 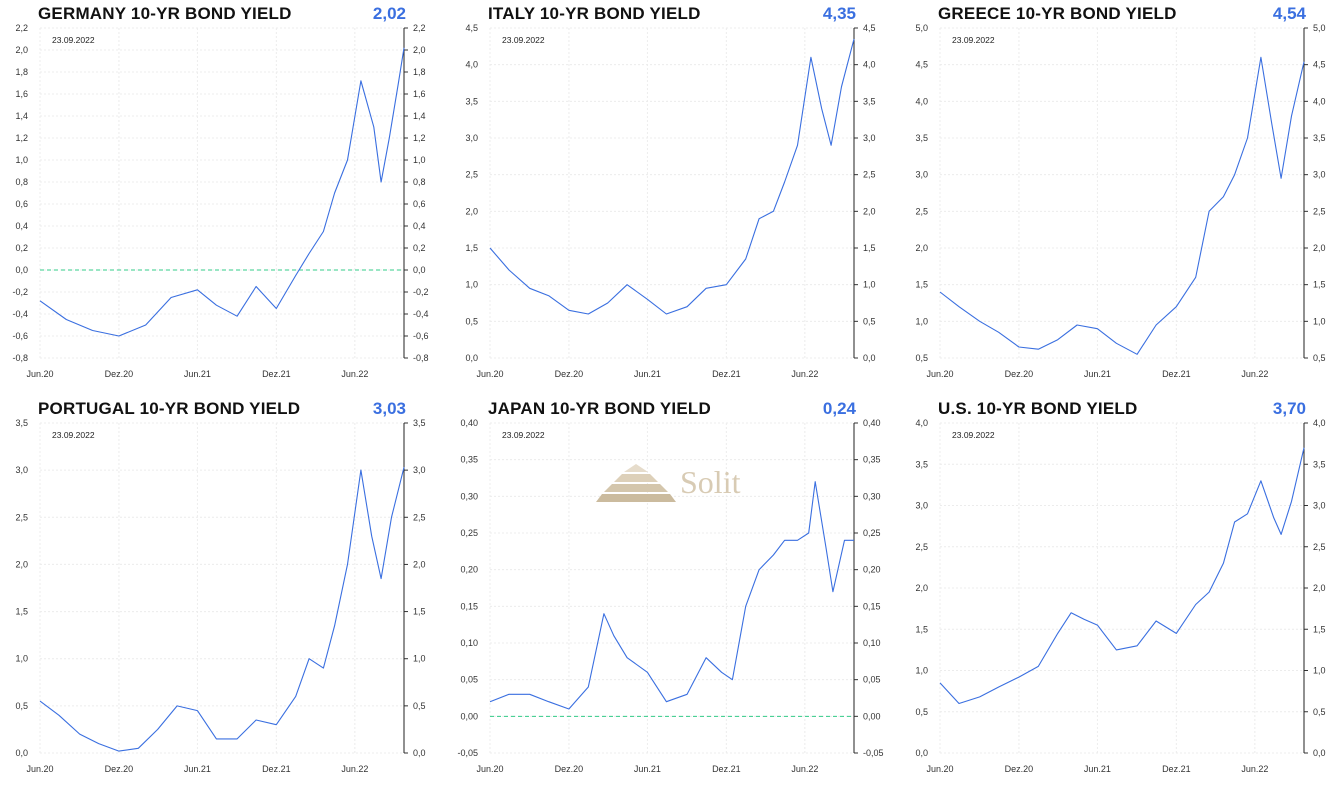 What do you see at coordinates (20, 292) in the screenshot?
I see `y-tick-label-left: -0,2` at bounding box center [20, 292].